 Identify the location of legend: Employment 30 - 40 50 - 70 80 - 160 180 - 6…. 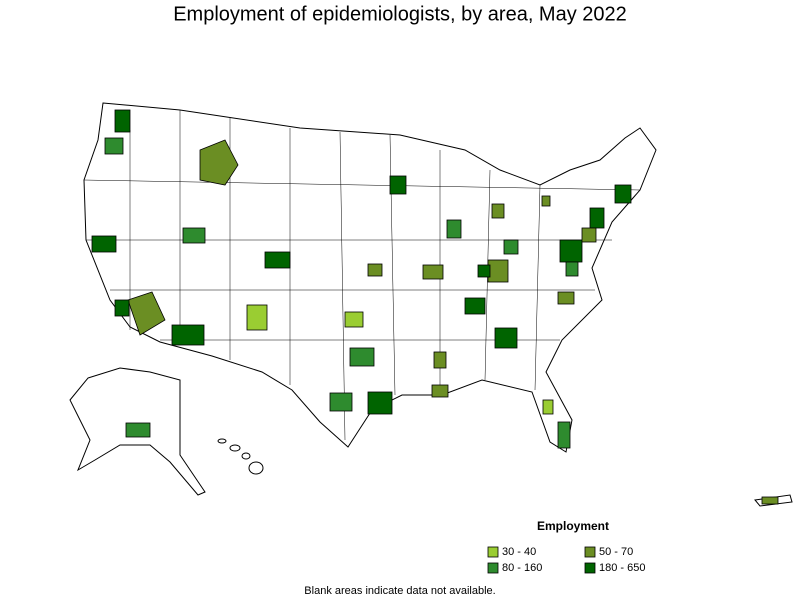
(566, 546).